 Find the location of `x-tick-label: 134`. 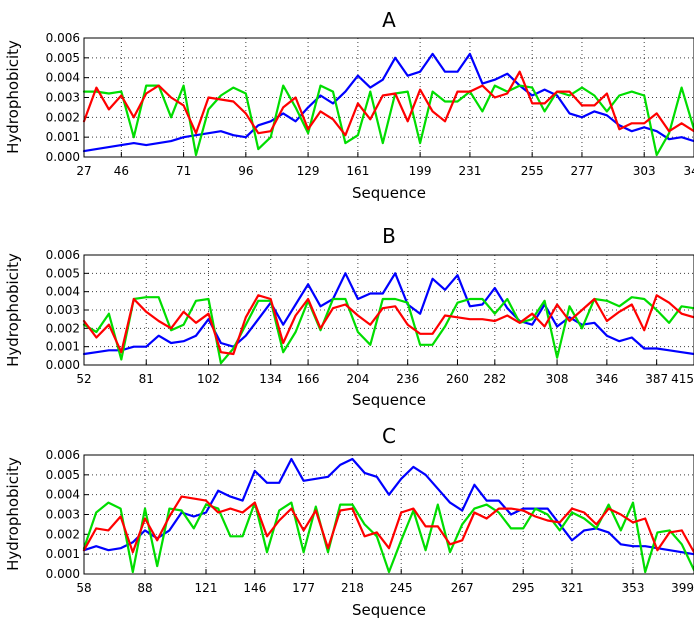

x-tick-label: 134 is located at coordinates (270, 379).